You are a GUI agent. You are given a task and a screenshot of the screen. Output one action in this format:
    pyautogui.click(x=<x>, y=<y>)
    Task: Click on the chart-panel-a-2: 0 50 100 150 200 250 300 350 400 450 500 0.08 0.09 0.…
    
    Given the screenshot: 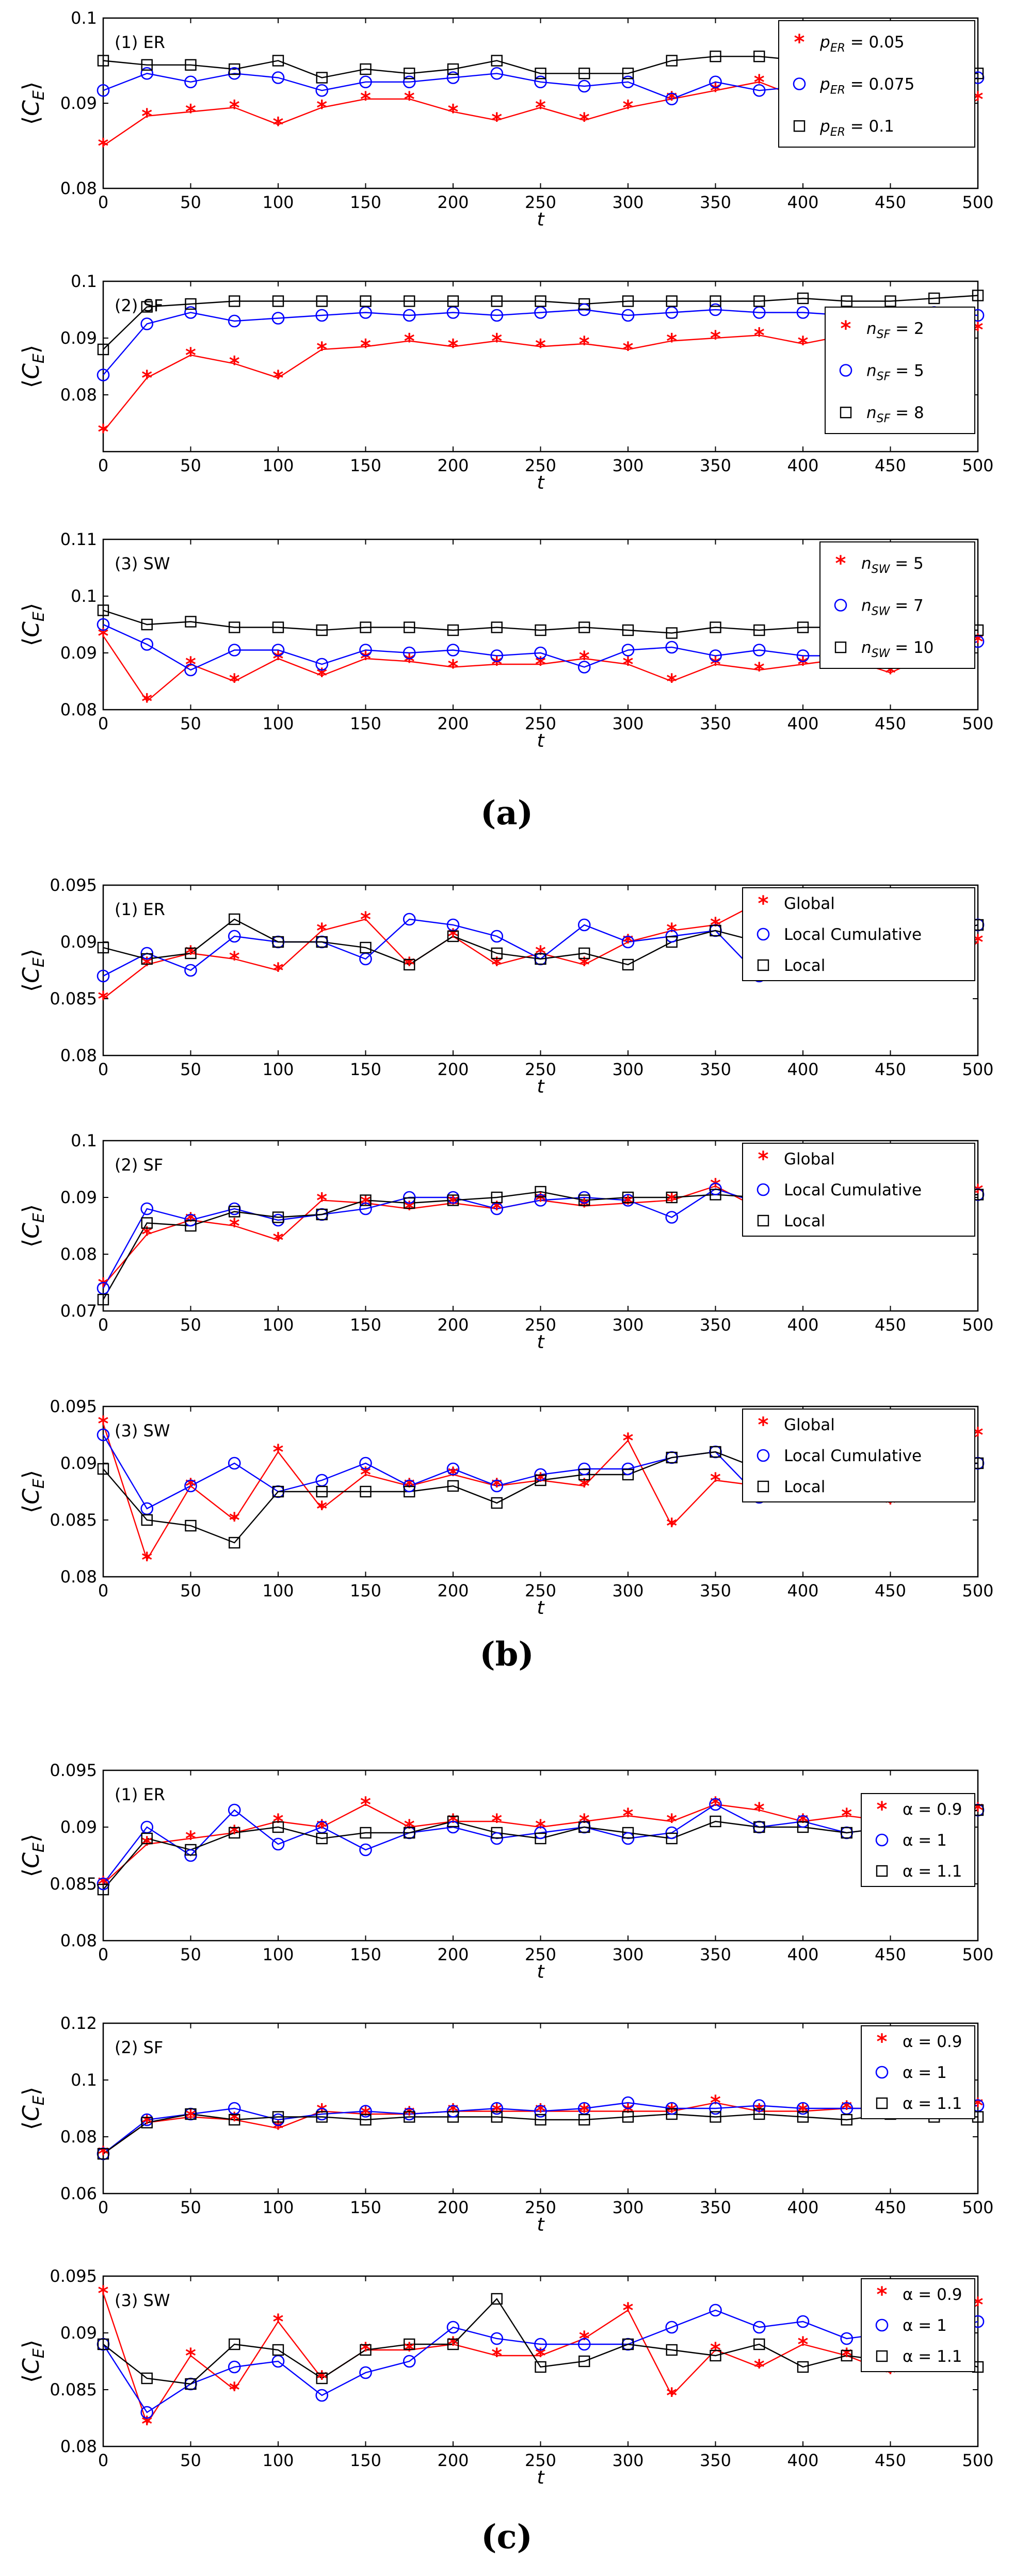 What is the action you would take?
    pyautogui.click(x=506, y=382)
    